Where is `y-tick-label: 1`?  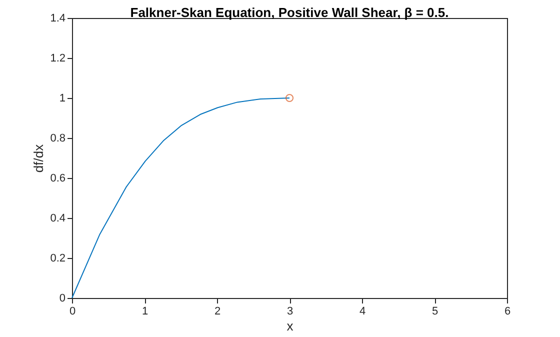
y-tick-label: 1 is located at coordinates (62, 98).